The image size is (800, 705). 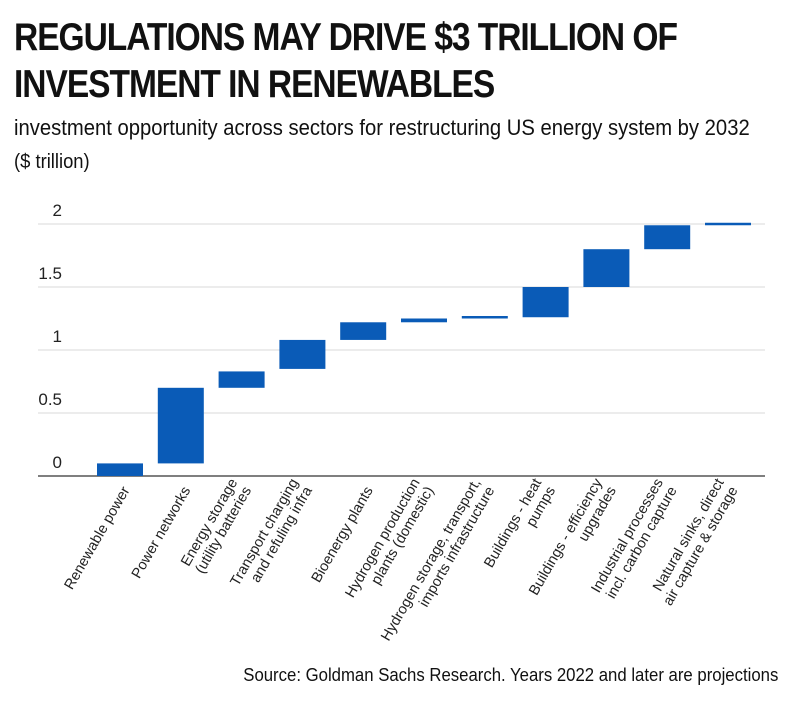 What do you see at coordinates (50, 399) in the screenshot?
I see `y-tick-label: 0.5` at bounding box center [50, 399].